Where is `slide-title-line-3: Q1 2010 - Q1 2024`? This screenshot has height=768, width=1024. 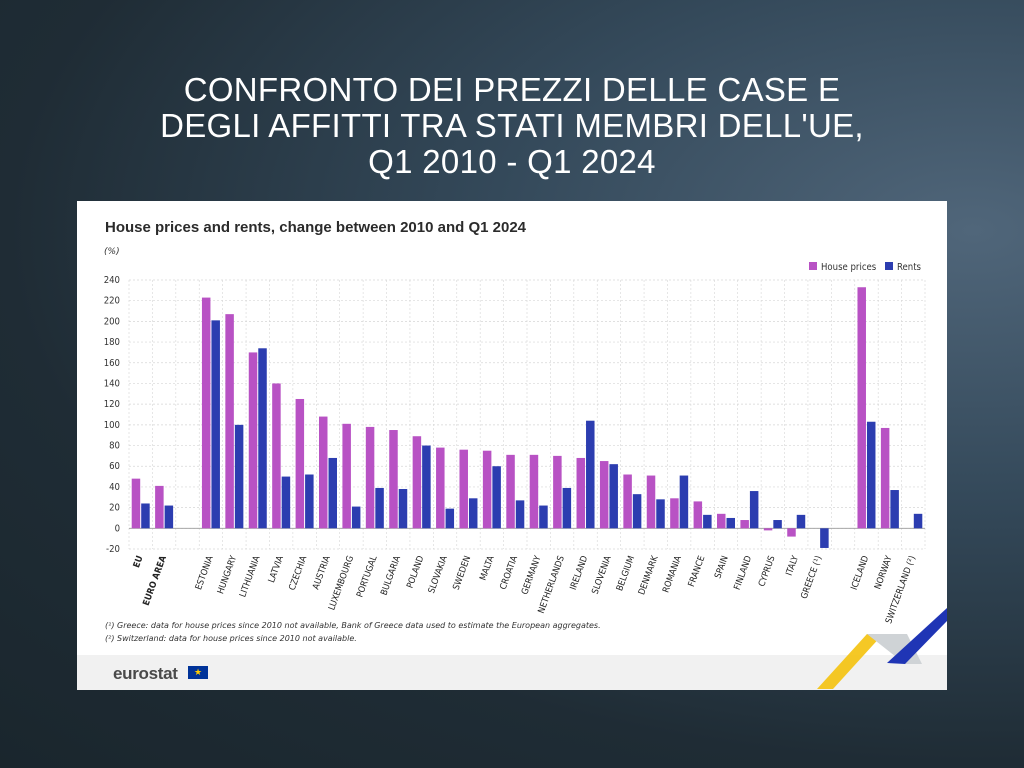 slide-title-line-3: Q1 2010 - Q1 2024 is located at coordinates (512, 161).